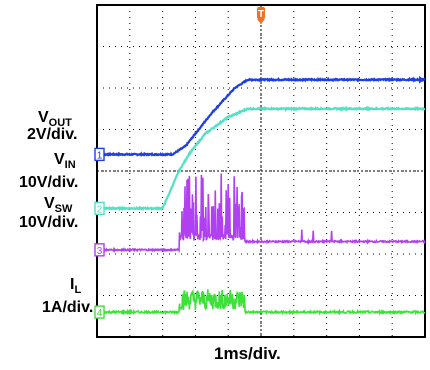 The image size is (430, 370). I want to click on channel-3-label: VSW, so click(58, 205).